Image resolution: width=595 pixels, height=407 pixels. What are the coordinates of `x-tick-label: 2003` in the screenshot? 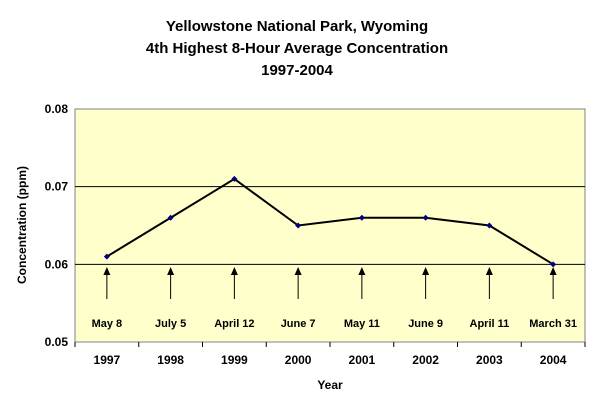 It's located at (489, 360).